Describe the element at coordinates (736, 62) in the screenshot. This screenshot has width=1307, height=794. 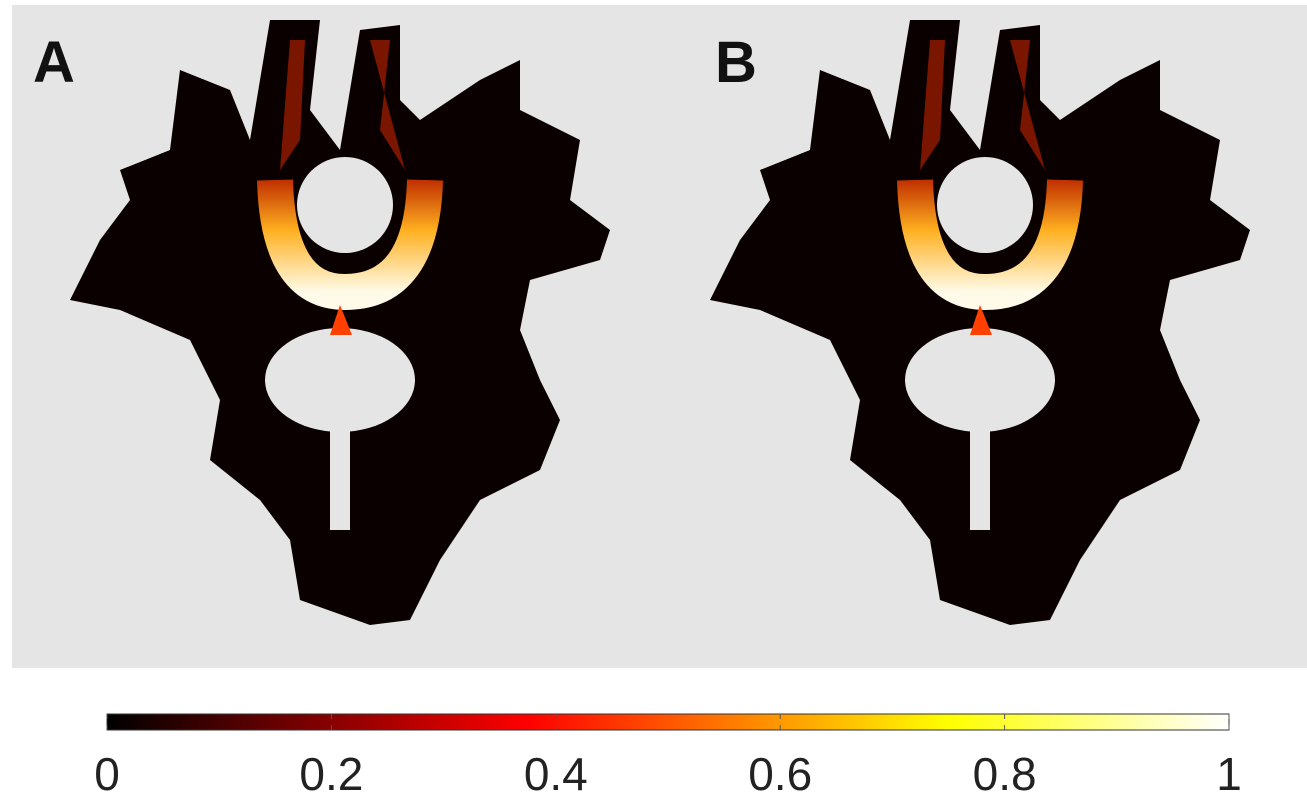
I see `panel-label: B` at that location.